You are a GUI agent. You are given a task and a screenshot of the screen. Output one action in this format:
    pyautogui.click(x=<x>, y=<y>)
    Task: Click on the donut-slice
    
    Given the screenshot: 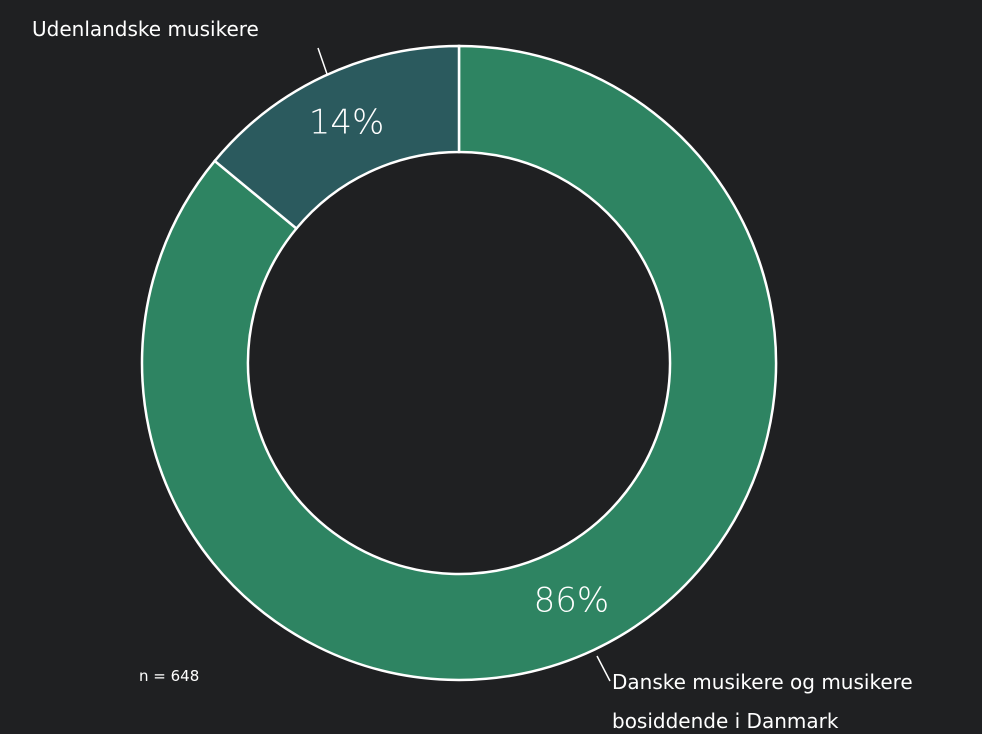 What is the action you would take?
    pyautogui.click(x=336, y=137)
    